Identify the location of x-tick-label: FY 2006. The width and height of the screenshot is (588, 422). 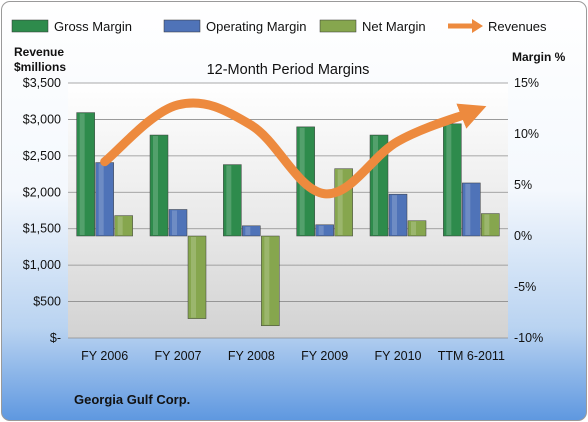
(104, 356).